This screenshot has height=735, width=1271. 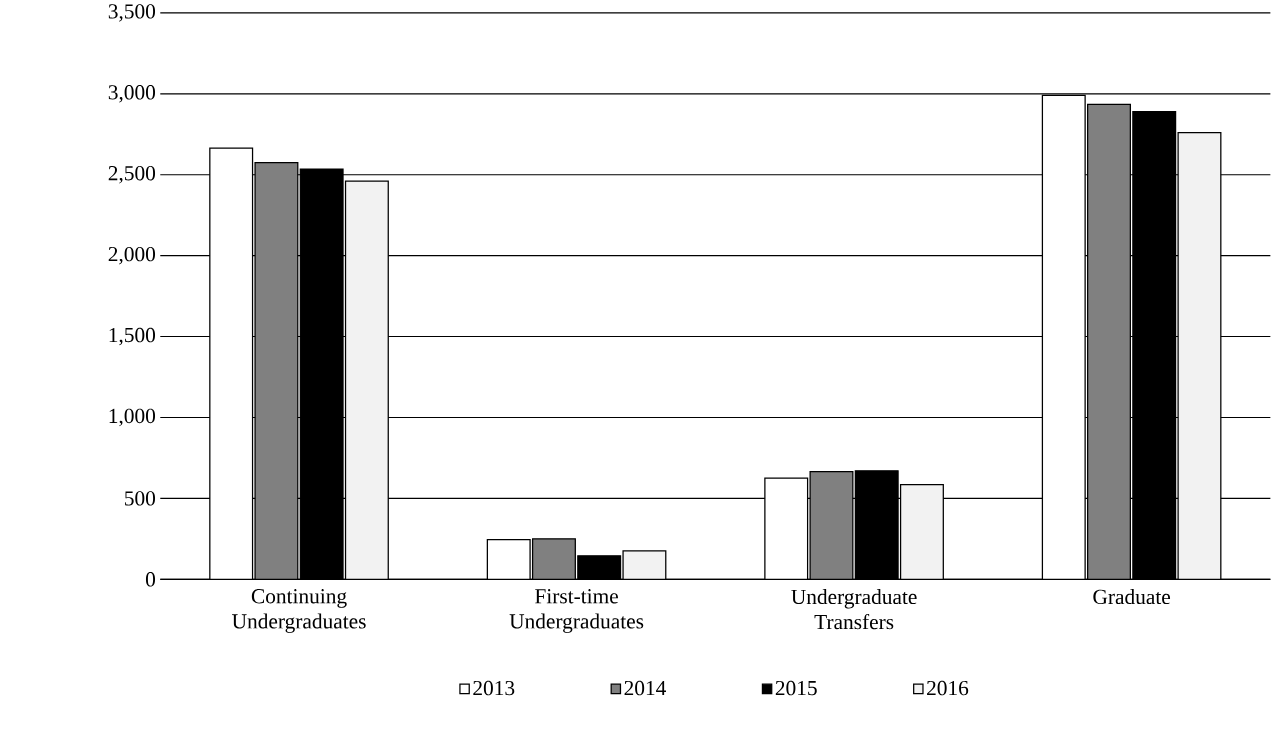 I want to click on y-tick-label: 3,500, so click(x=132, y=13).